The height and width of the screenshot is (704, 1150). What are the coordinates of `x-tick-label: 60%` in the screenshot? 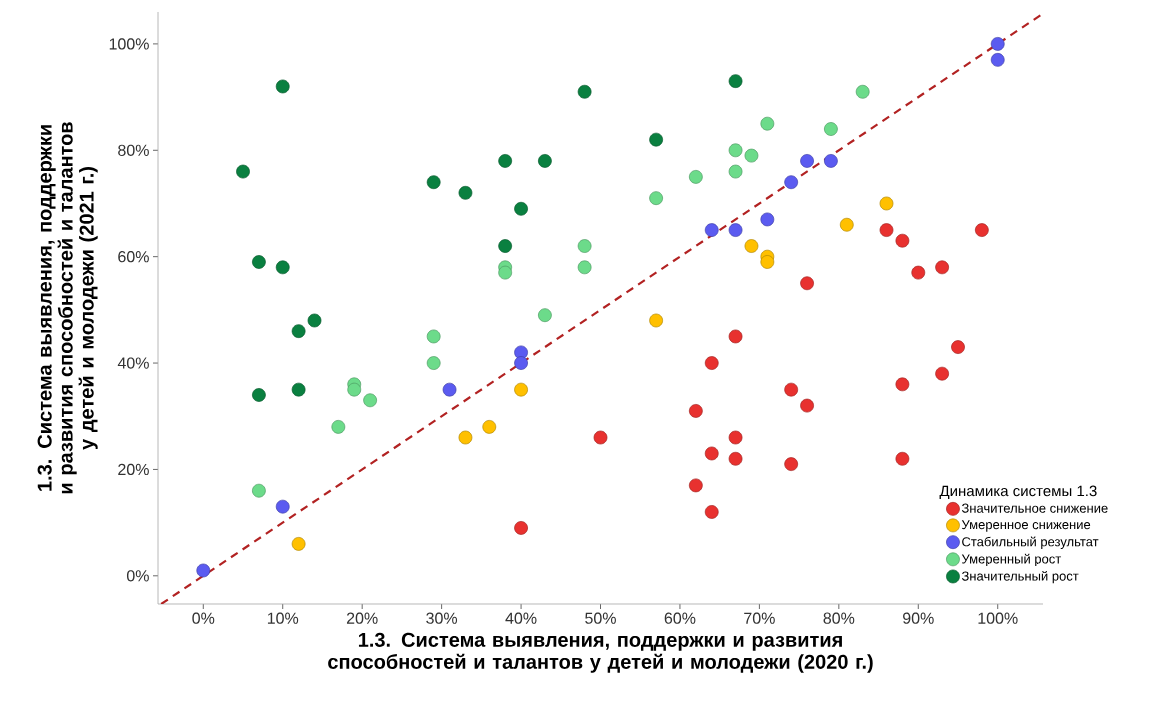 It's located at (680, 618).